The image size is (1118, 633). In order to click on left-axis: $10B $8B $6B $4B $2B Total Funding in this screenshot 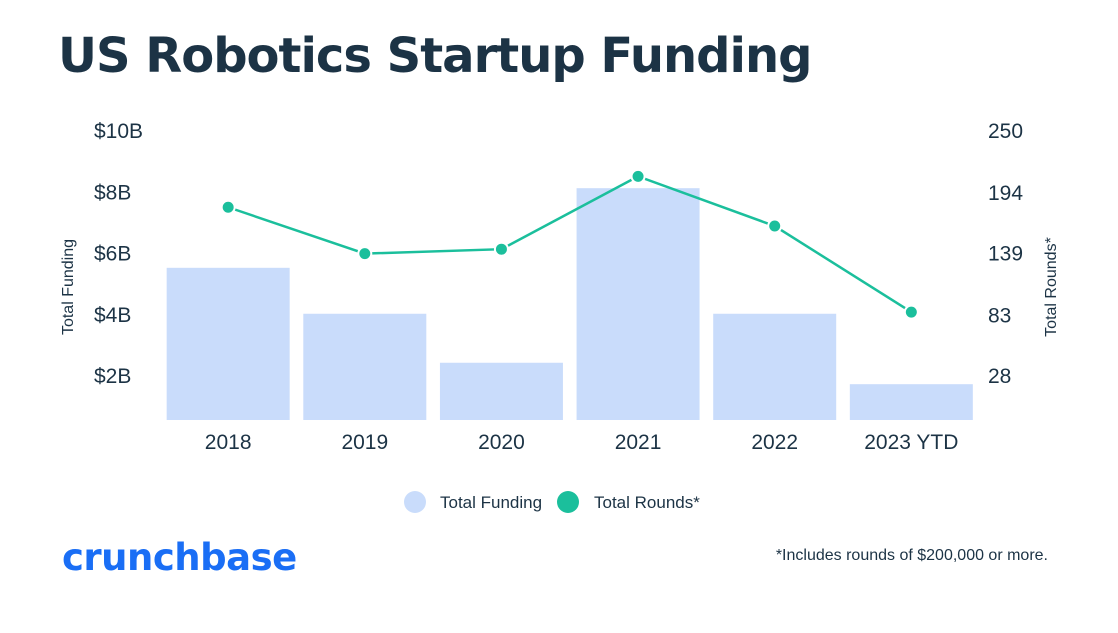, I will do `click(101, 254)`.